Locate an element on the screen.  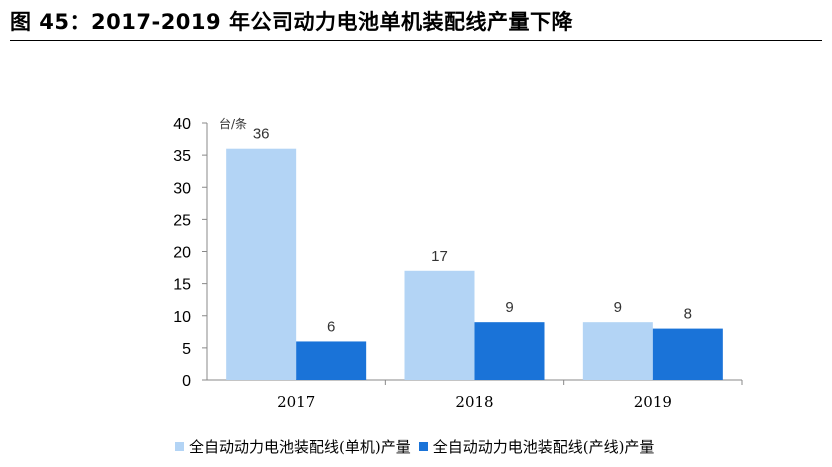
legend-label-single: 全自动动力电池装配线(单机)产量 is located at coordinates (300, 447).